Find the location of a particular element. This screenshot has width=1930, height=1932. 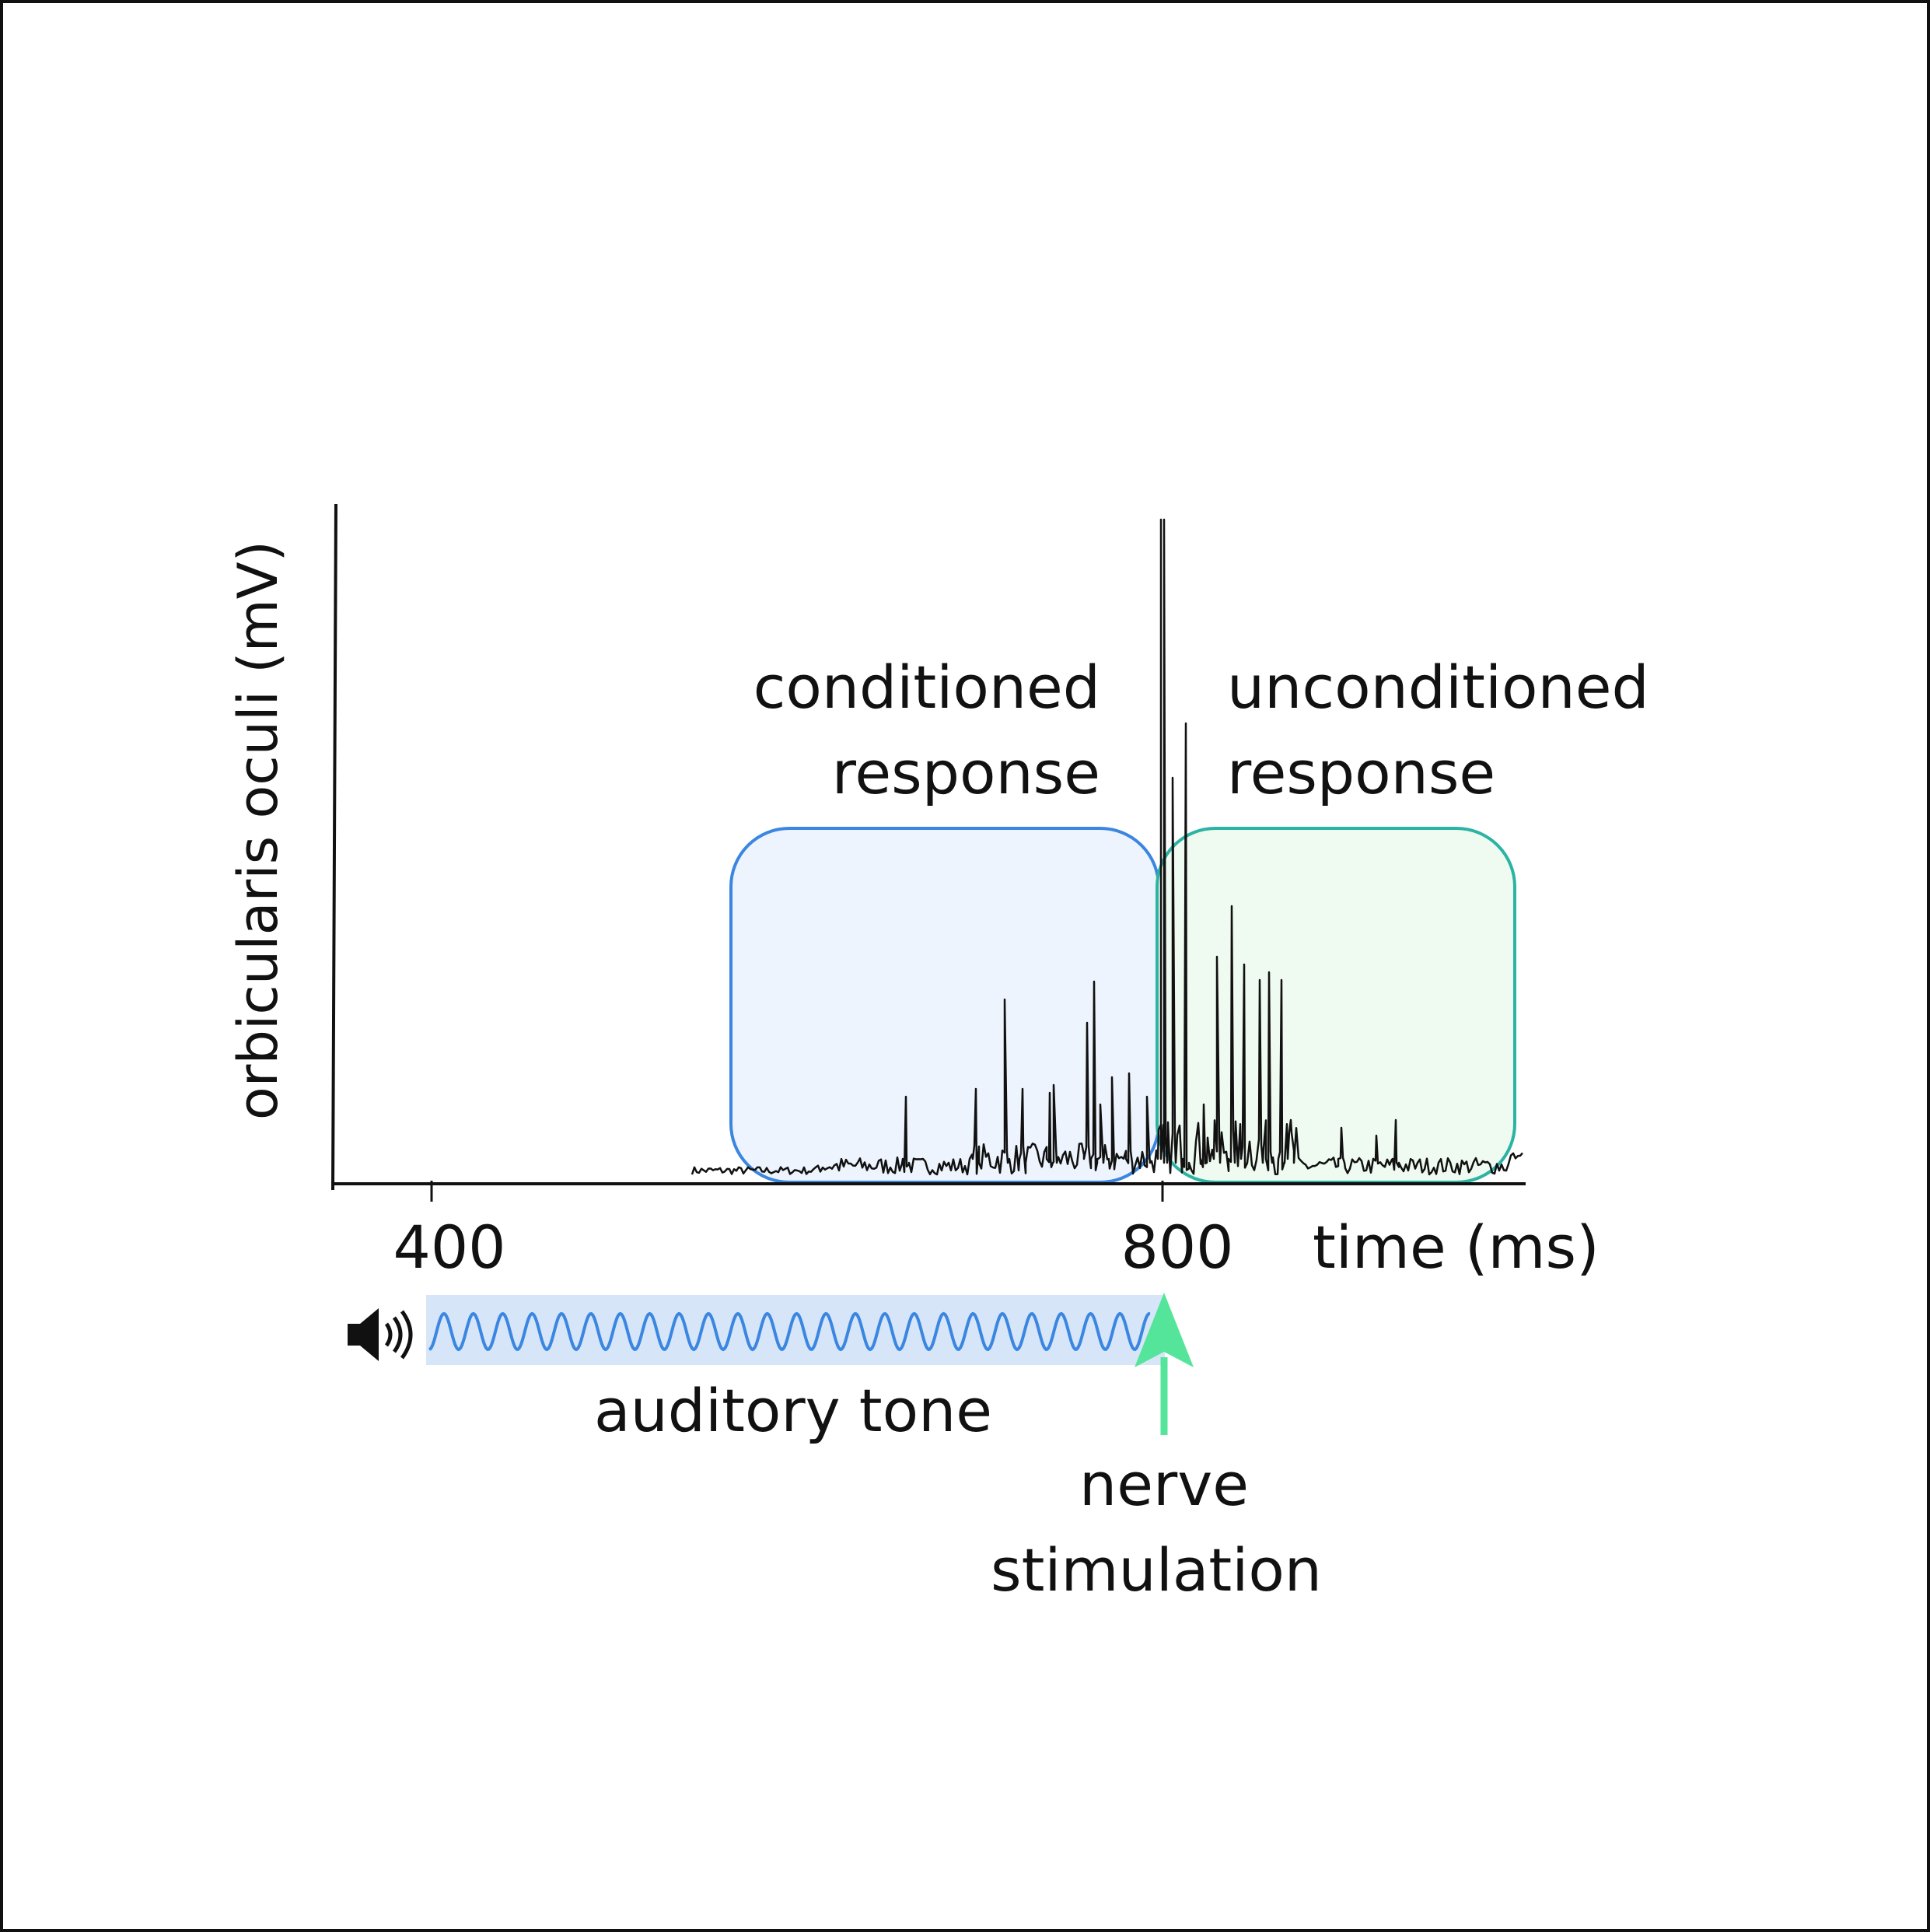

stimulus-label-line2: stimulation is located at coordinates (1156, 1570).